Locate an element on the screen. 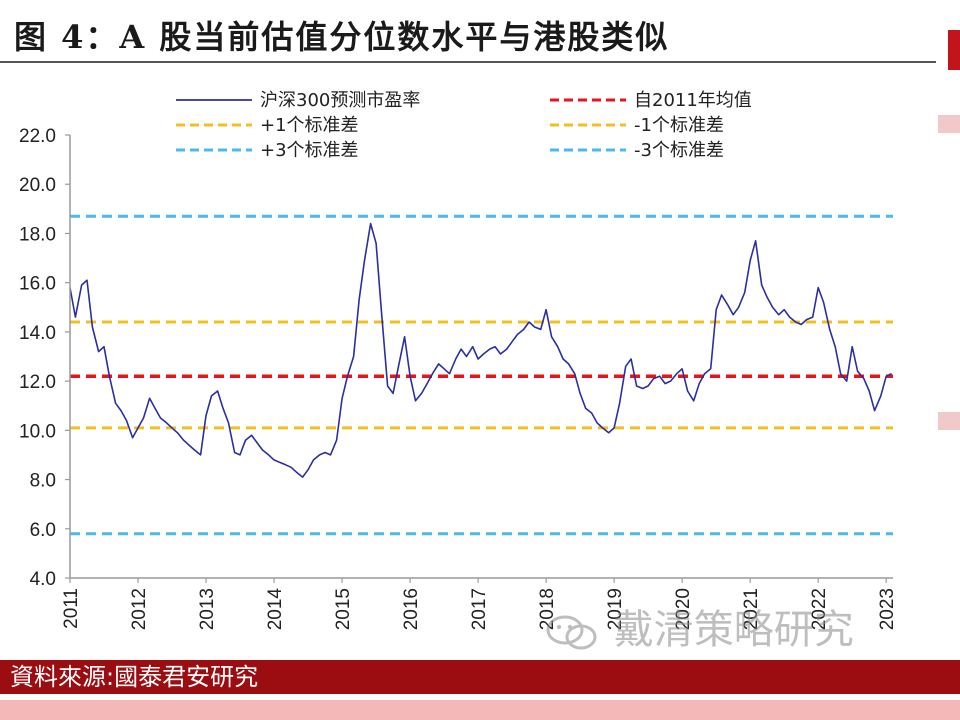 The image size is (960, 720). x-tick-label-8: 2019 is located at coordinates (615, 609).